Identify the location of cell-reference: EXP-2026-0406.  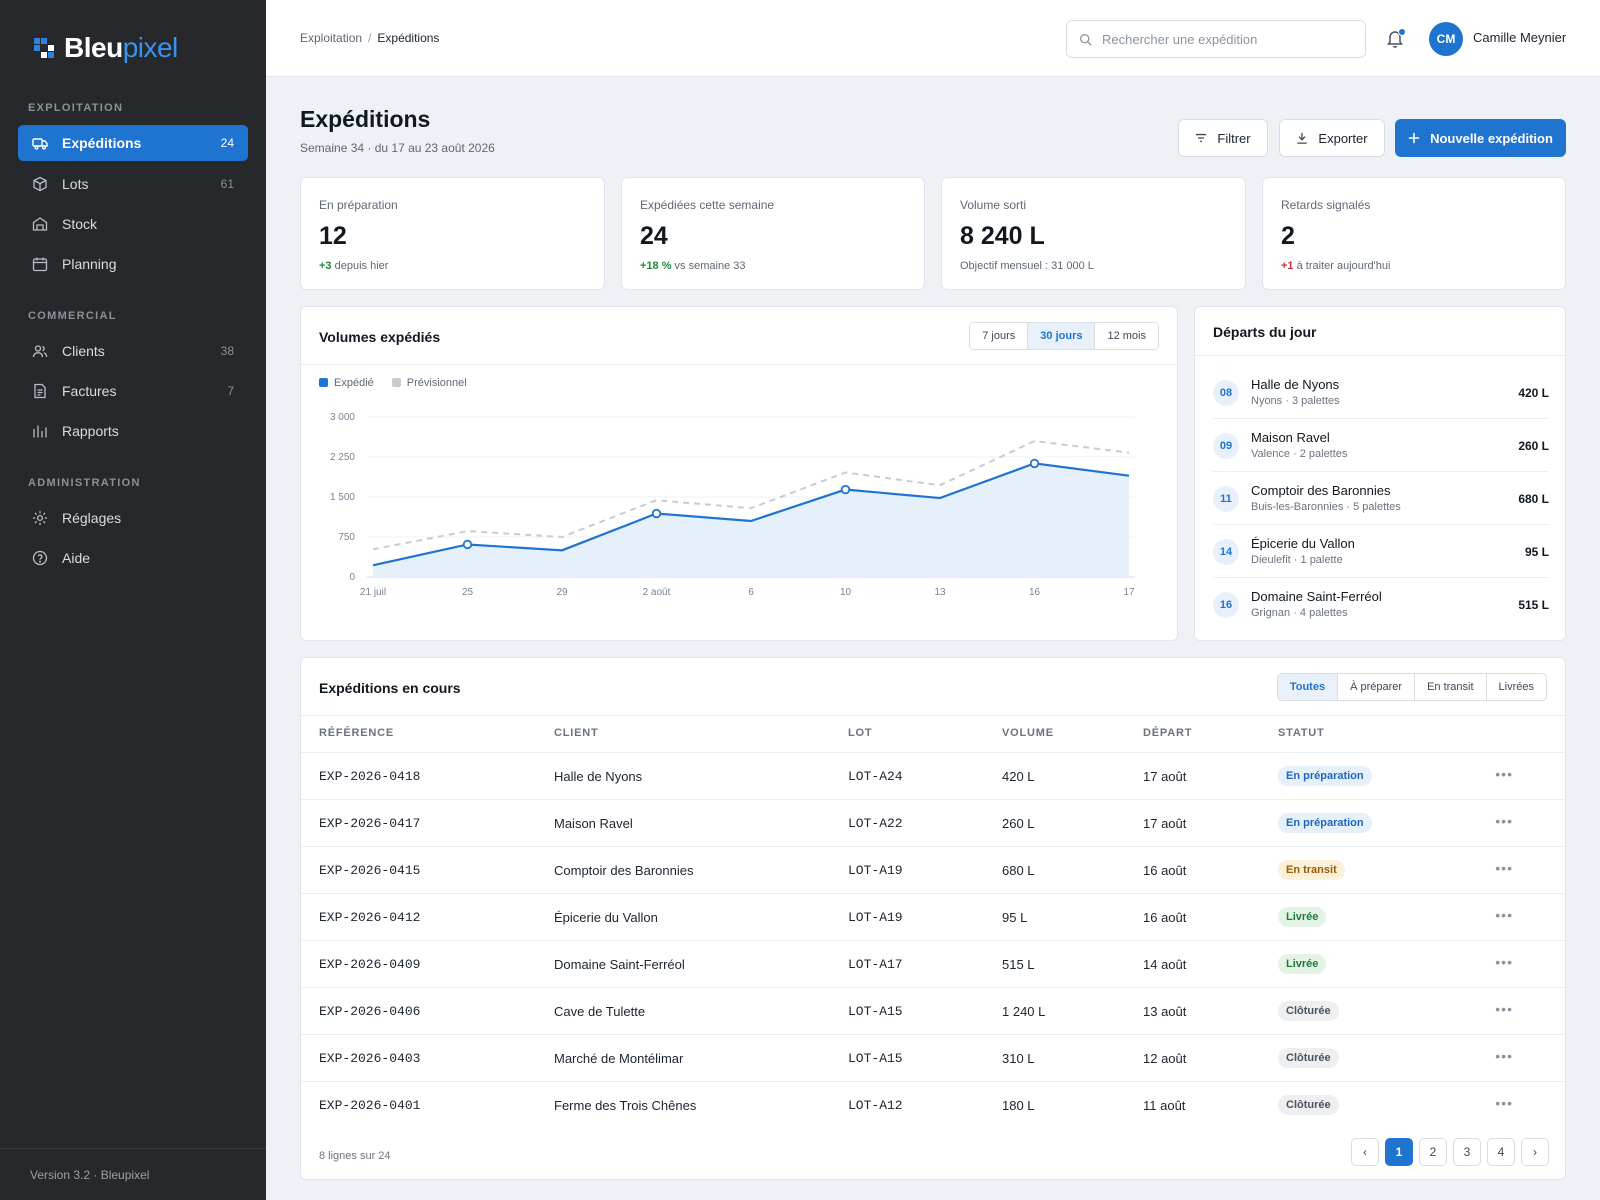
(370, 1011).